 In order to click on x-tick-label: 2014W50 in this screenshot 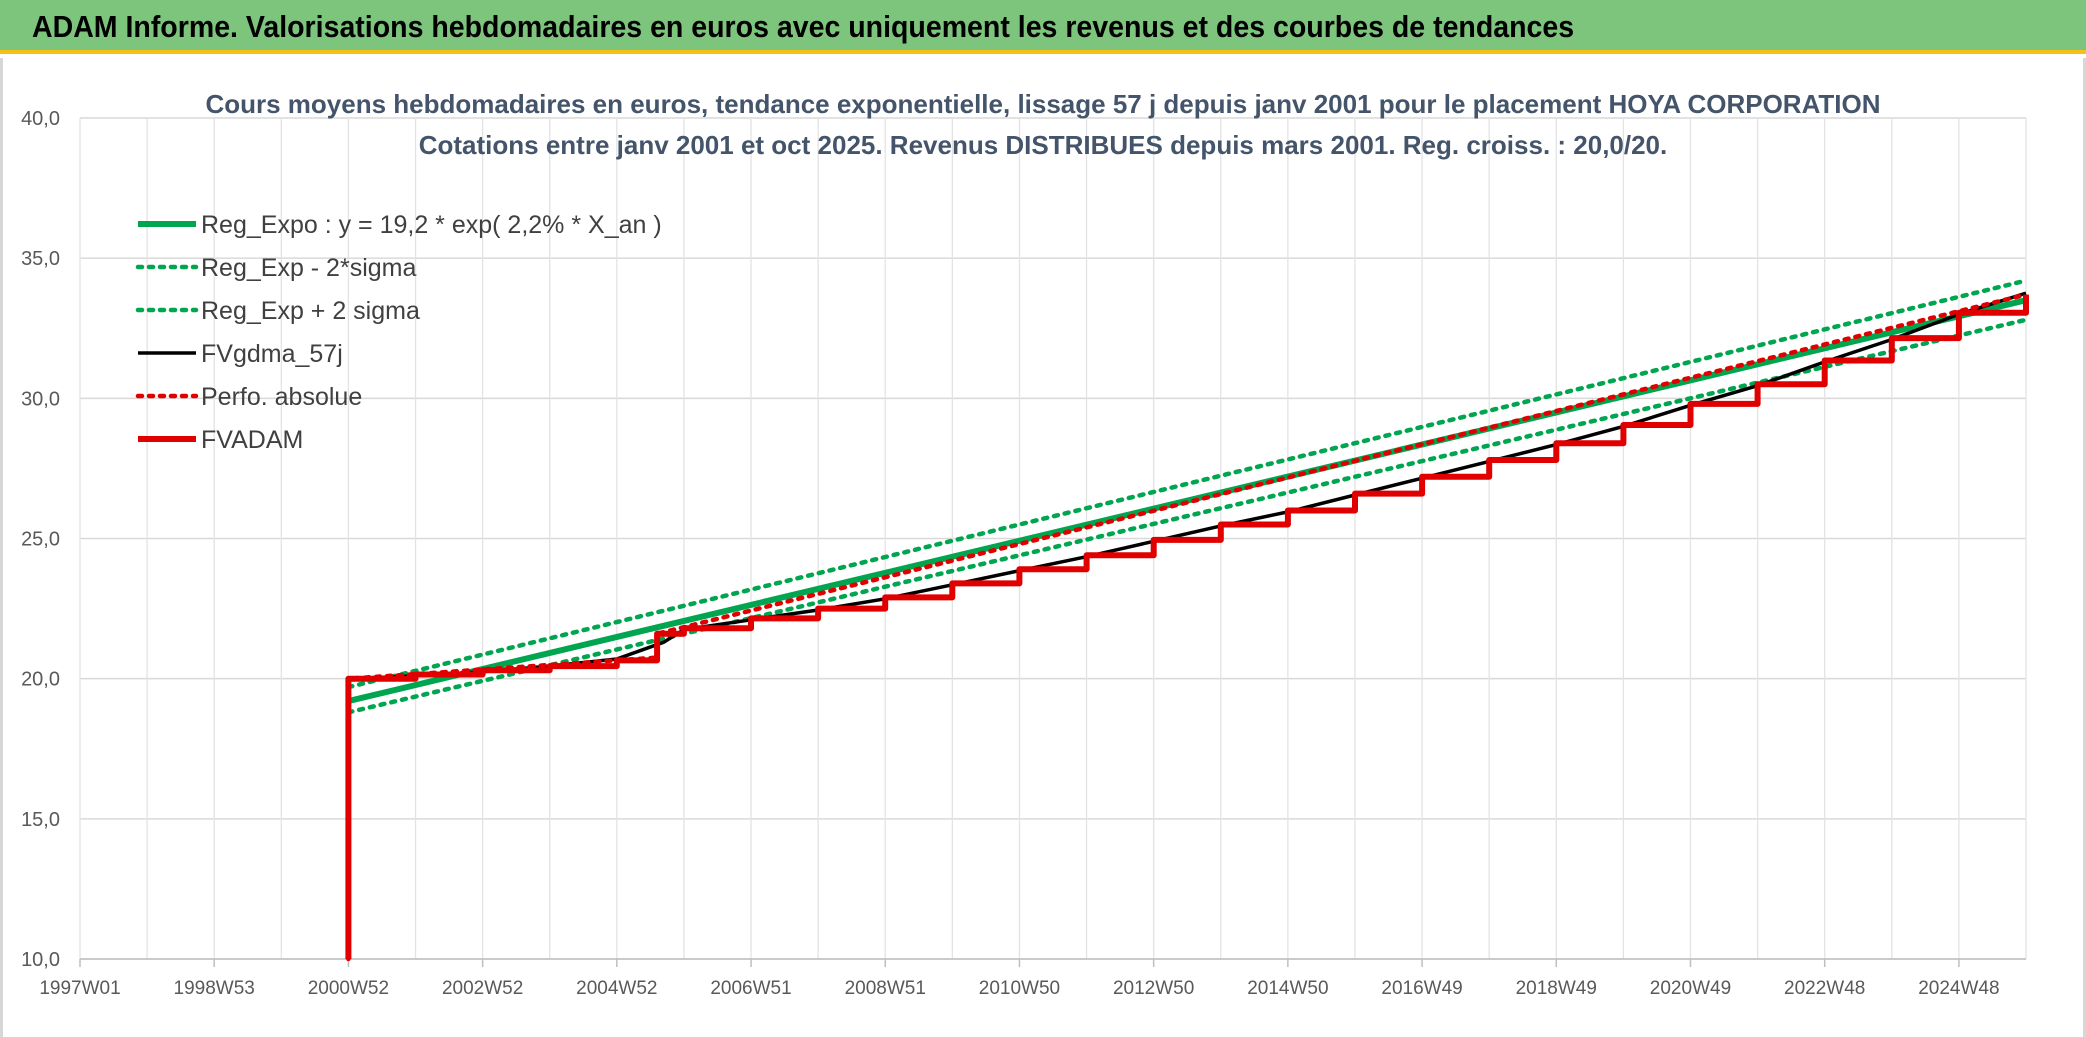, I will do `click(1287, 988)`.